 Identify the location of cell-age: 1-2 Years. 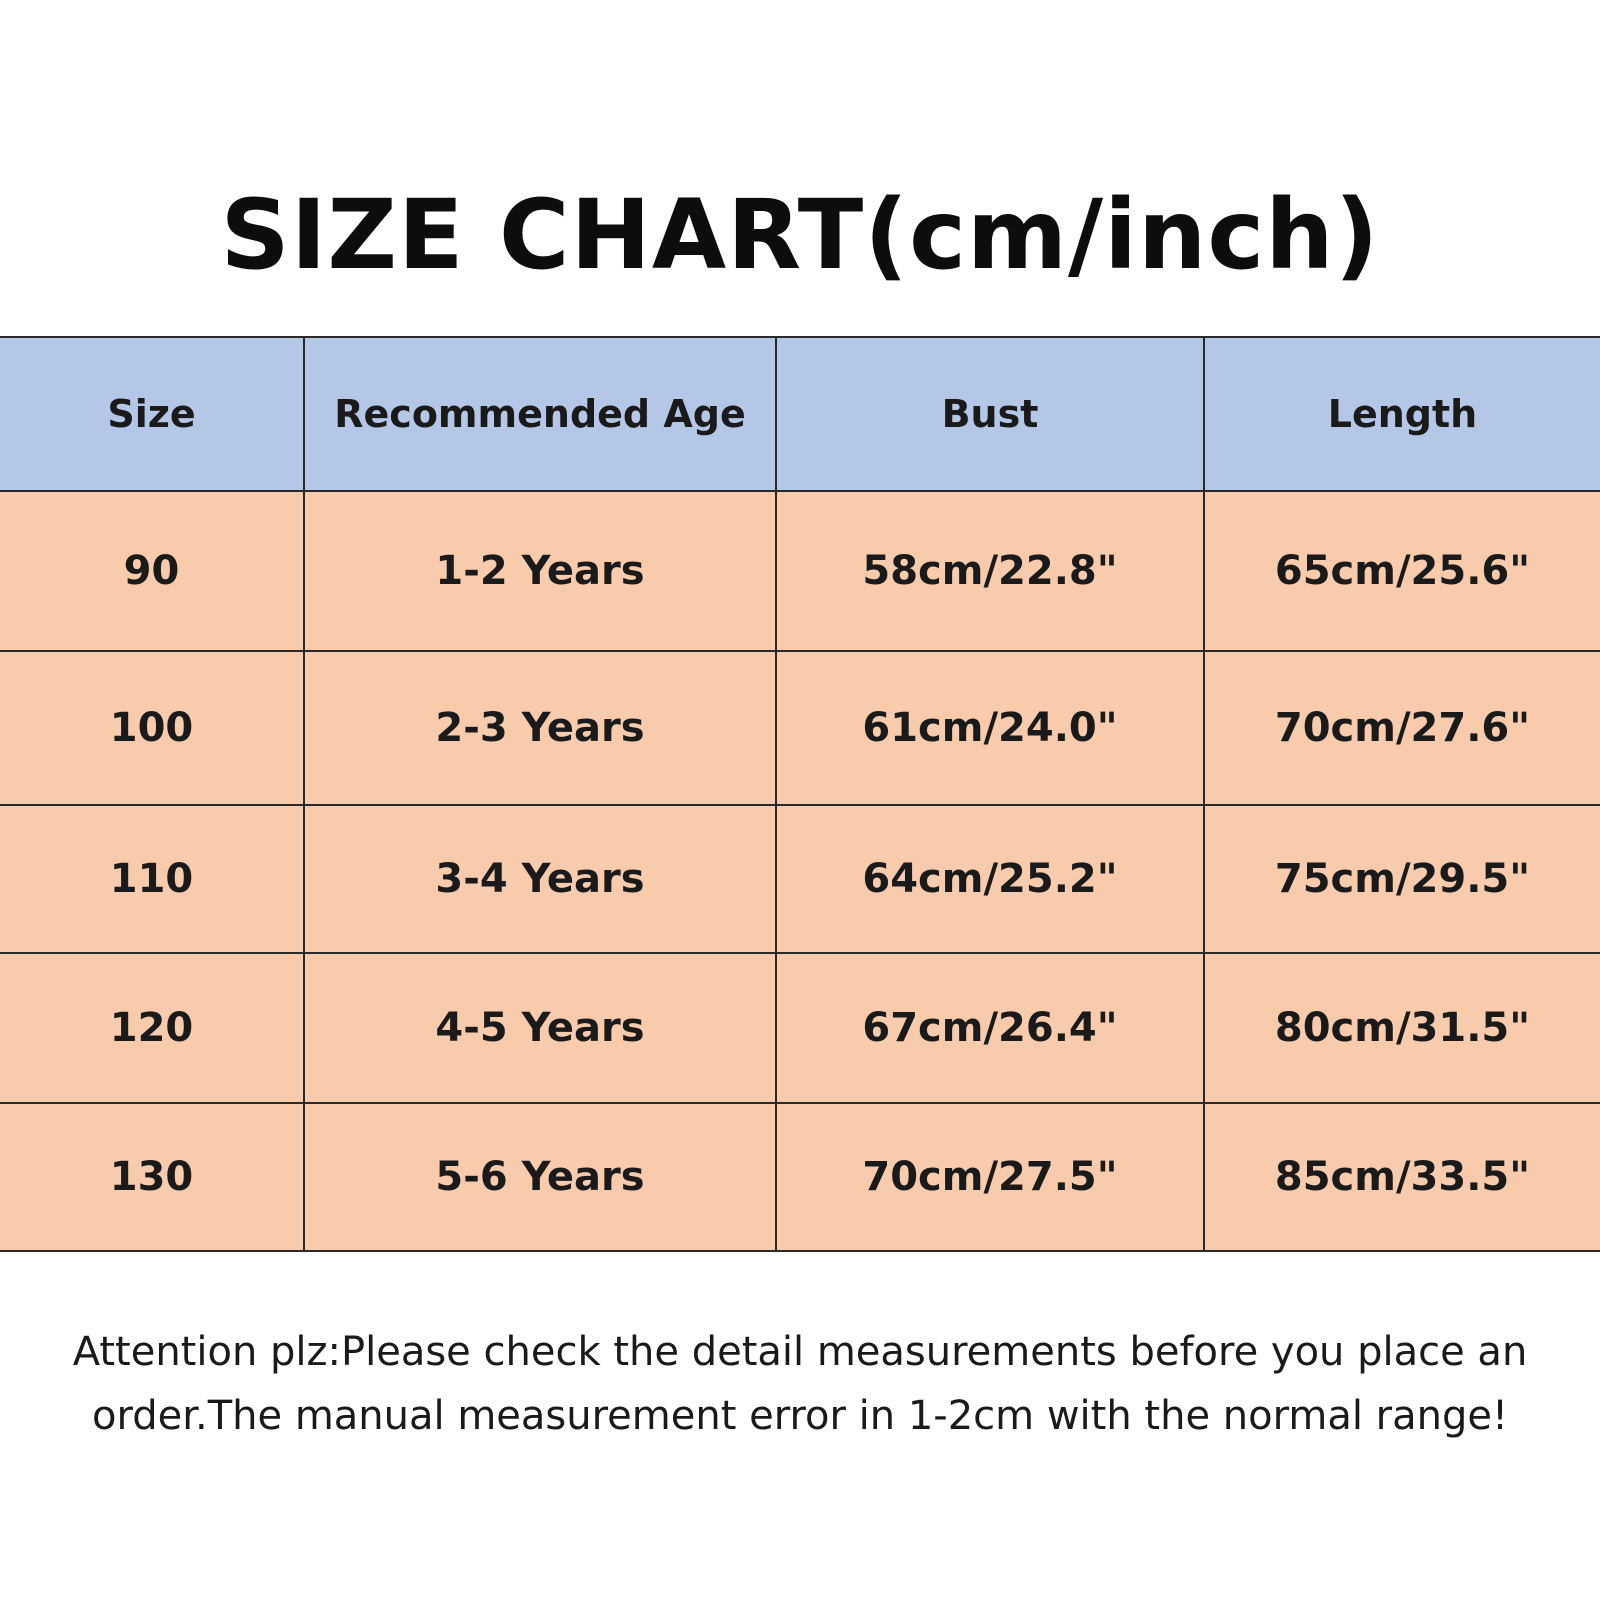
(540, 571).